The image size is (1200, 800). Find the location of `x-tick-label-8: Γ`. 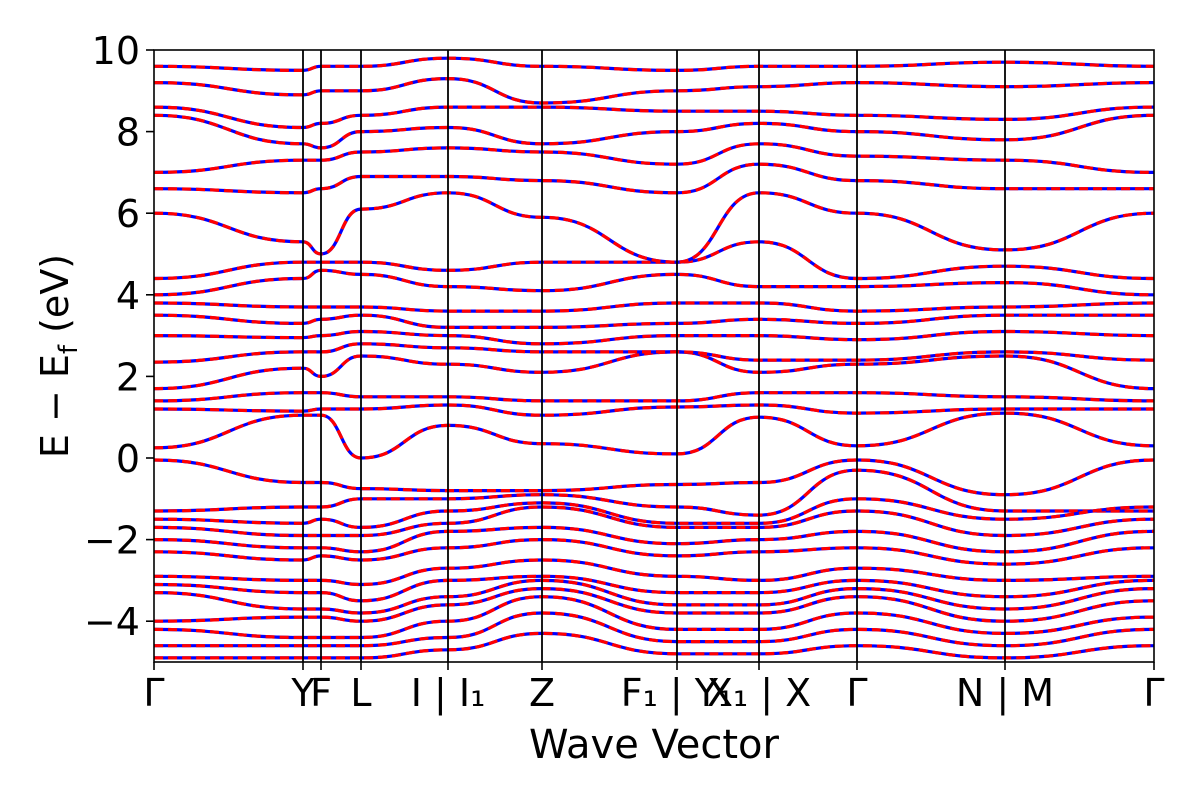

x-tick-label-8: Γ is located at coordinates (856, 693).